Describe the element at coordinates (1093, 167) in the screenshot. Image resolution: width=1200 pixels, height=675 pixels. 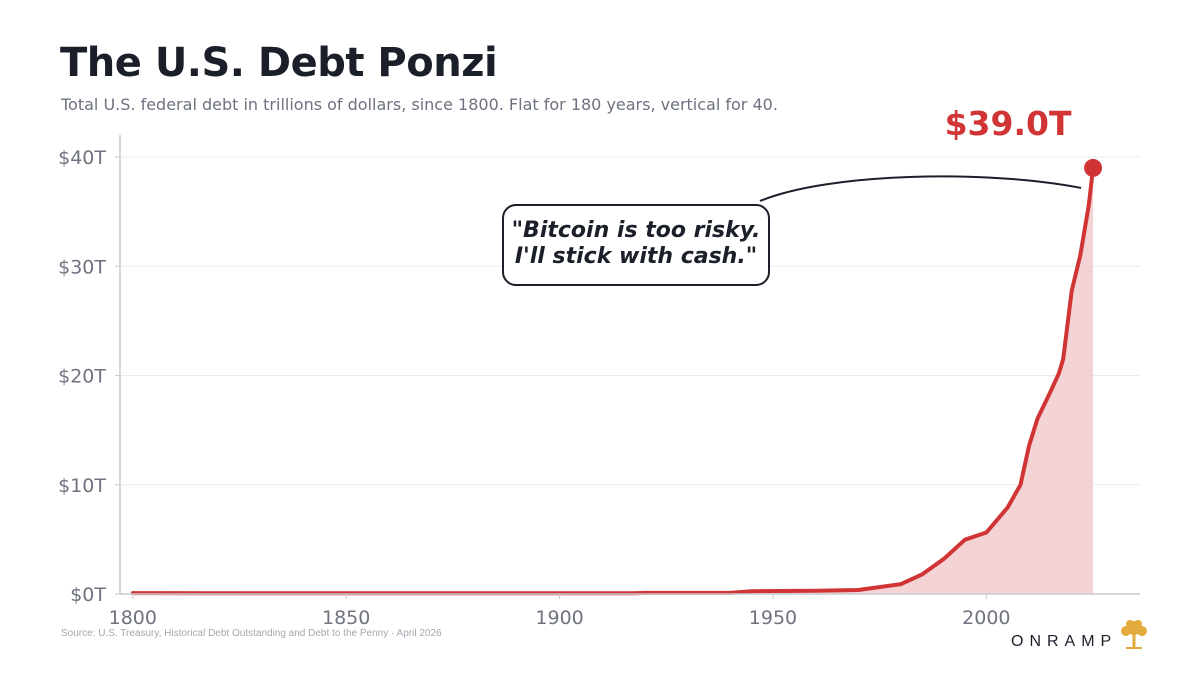
I see `latest-value-marker` at that location.